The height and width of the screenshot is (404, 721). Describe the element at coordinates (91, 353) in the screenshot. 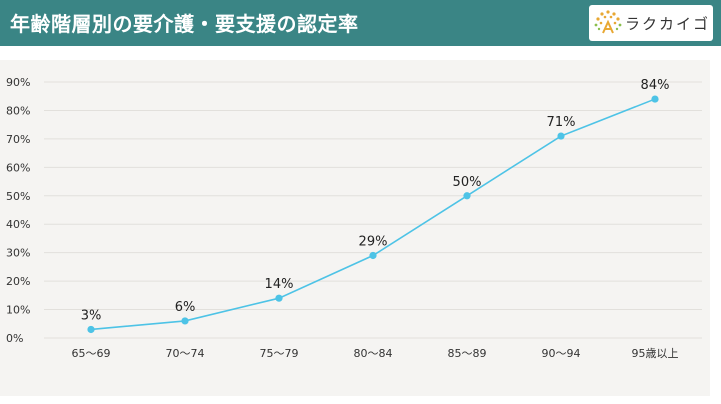

I see `x-tick-label: 65〜69` at that location.